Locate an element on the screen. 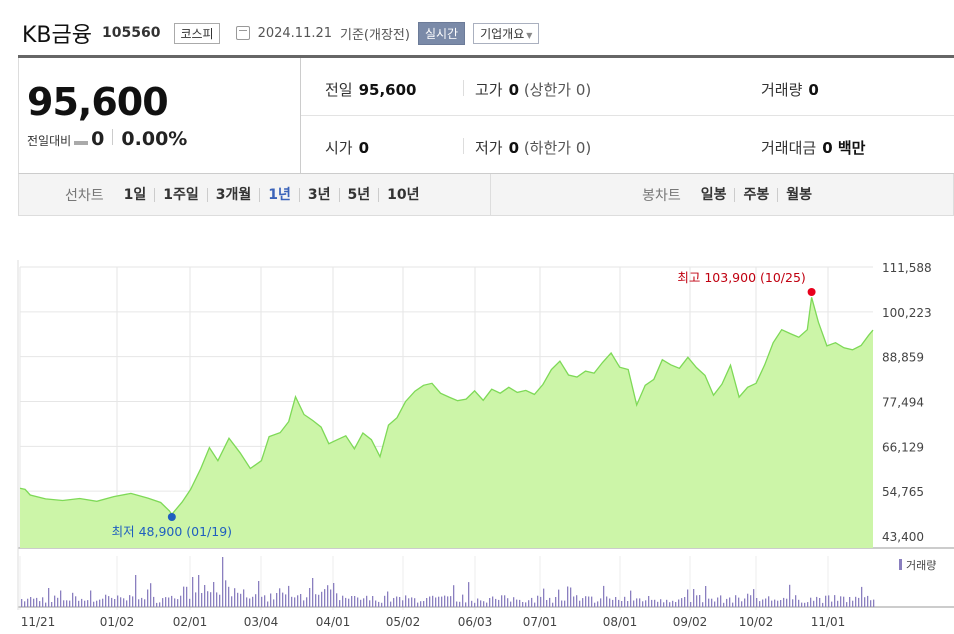 This screenshot has width=954, height=634. company-profile-button: 기업개요 ▼ is located at coordinates (506, 33).